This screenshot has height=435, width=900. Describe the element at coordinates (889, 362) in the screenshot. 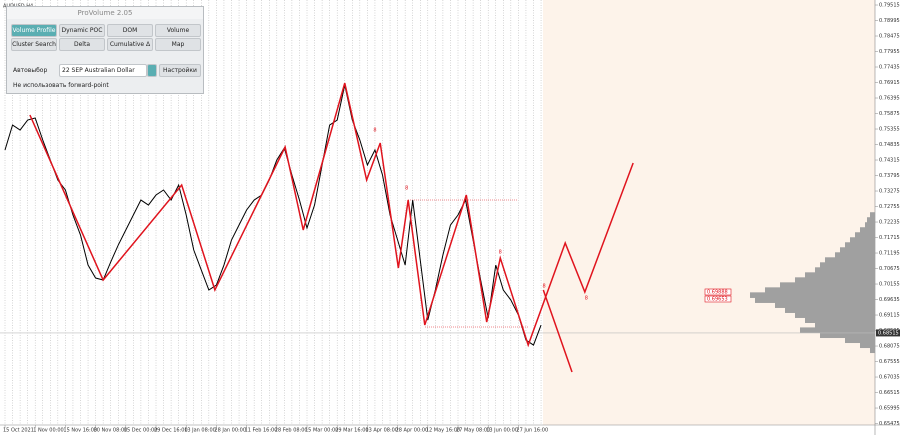

I see `y-tick-label: 0.67555` at that location.